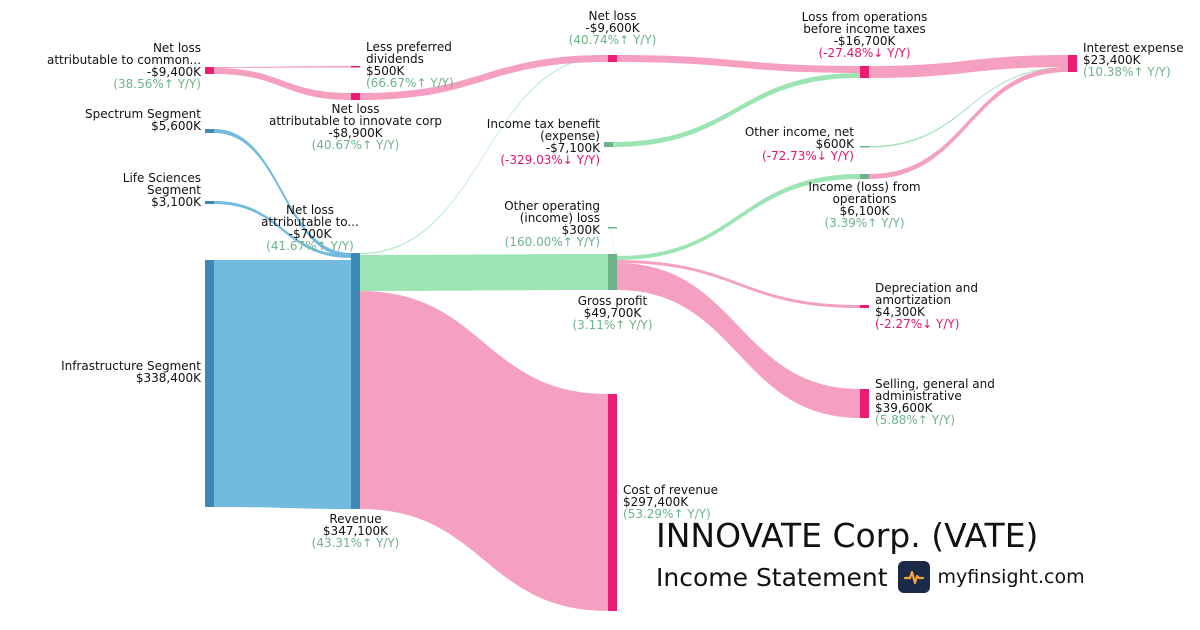 This screenshot has width=1200, height=630. I want to click on brand-row: Income Statement myfinsight.com, so click(870, 577).